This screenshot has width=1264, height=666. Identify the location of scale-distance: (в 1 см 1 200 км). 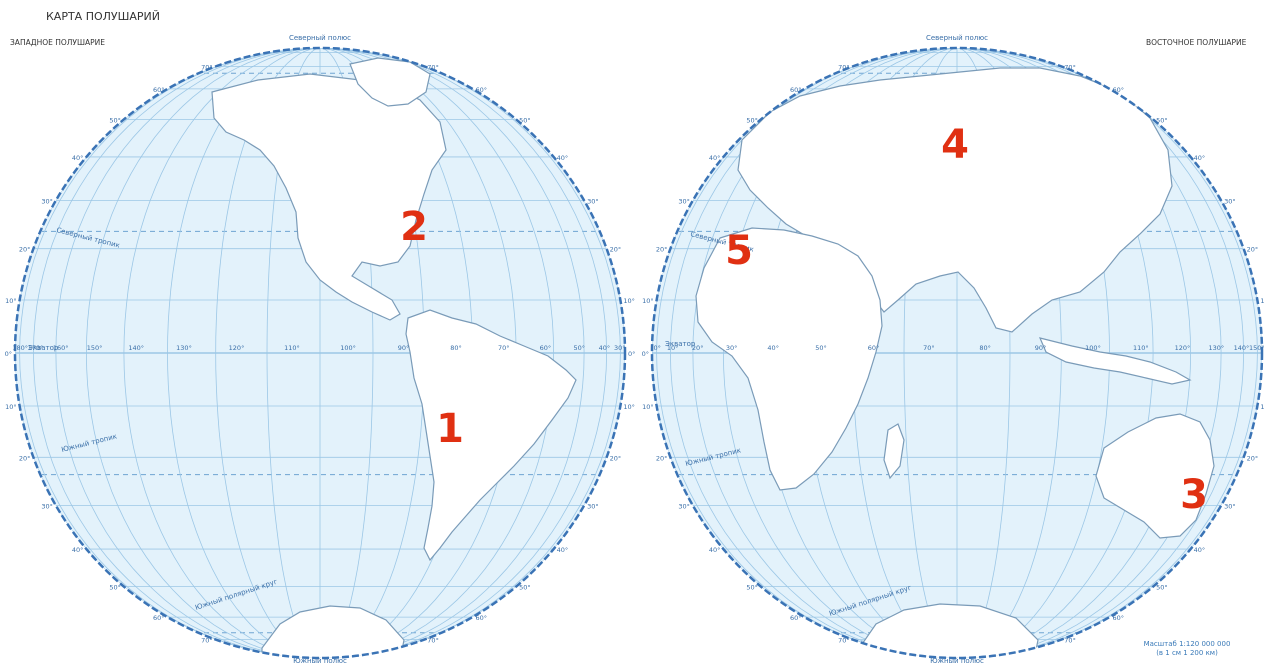
(1187, 653).